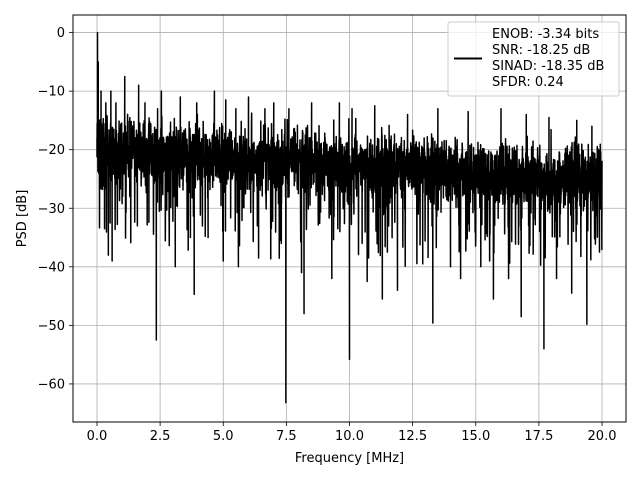 The width and height of the screenshot is (640, 480). What do you see at coordinates (412, 436) in the screenshot?
I see `x-tick-label: 12.5` at bounding box center [412, 436].